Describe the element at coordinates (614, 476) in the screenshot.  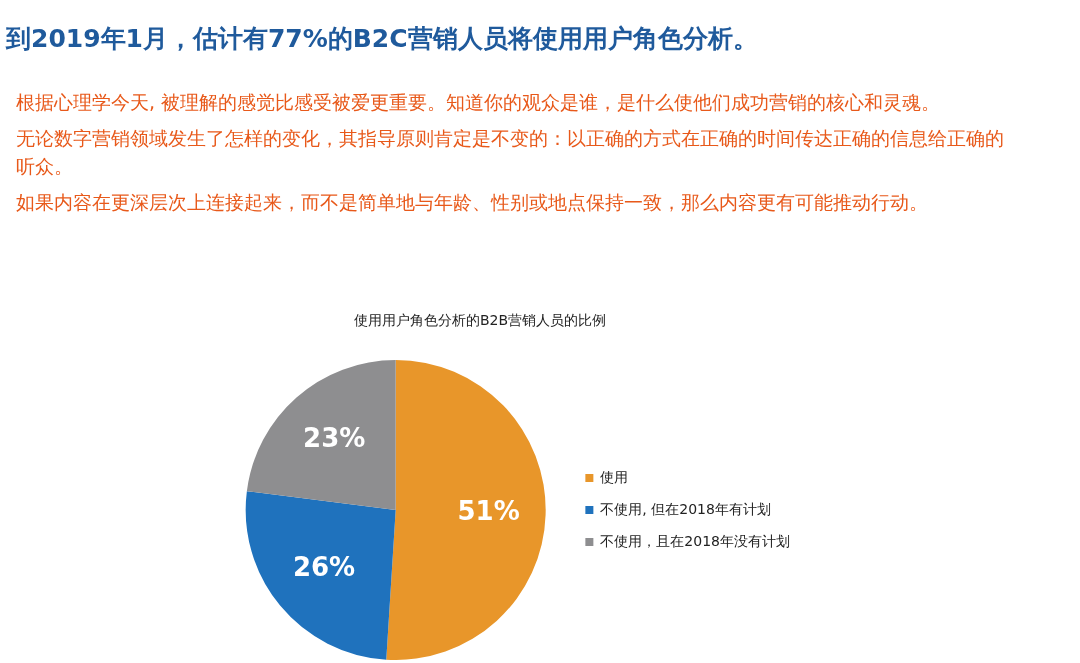
I see `legend-label: 使用` at that location.